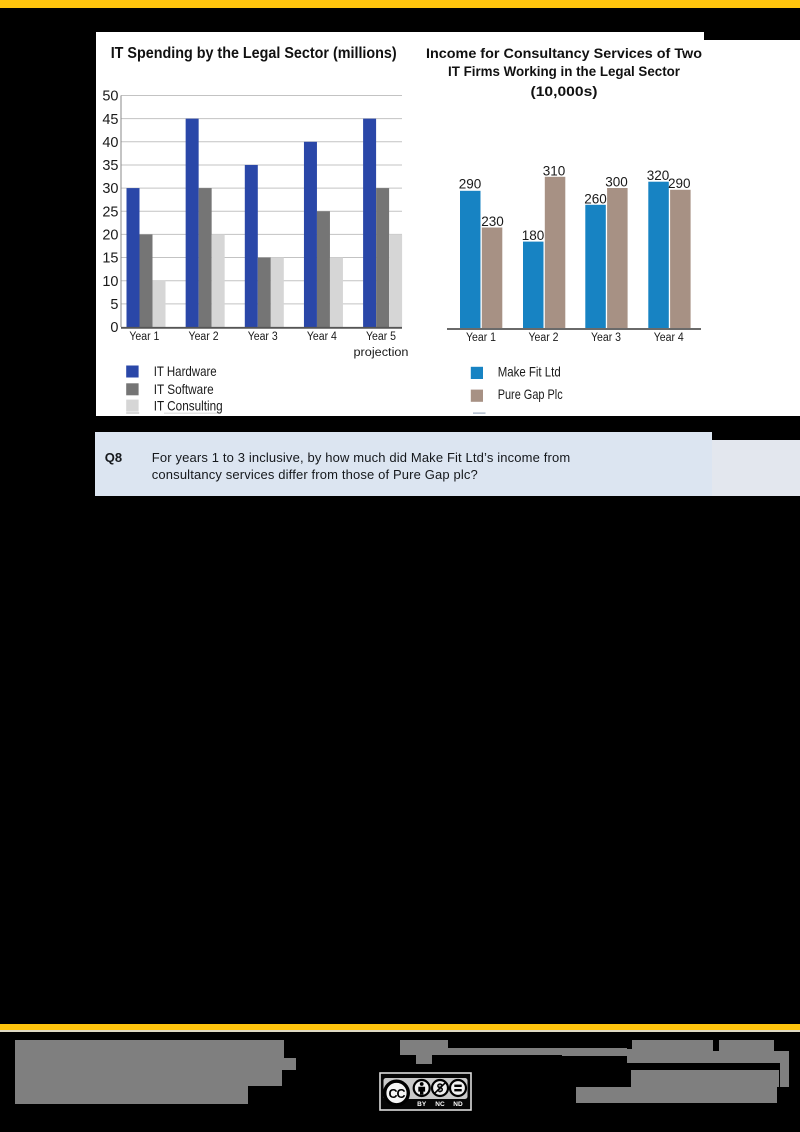 This screenshot has height=1132, width=800. I want to click on svg-text: projection, so click(381, 353).